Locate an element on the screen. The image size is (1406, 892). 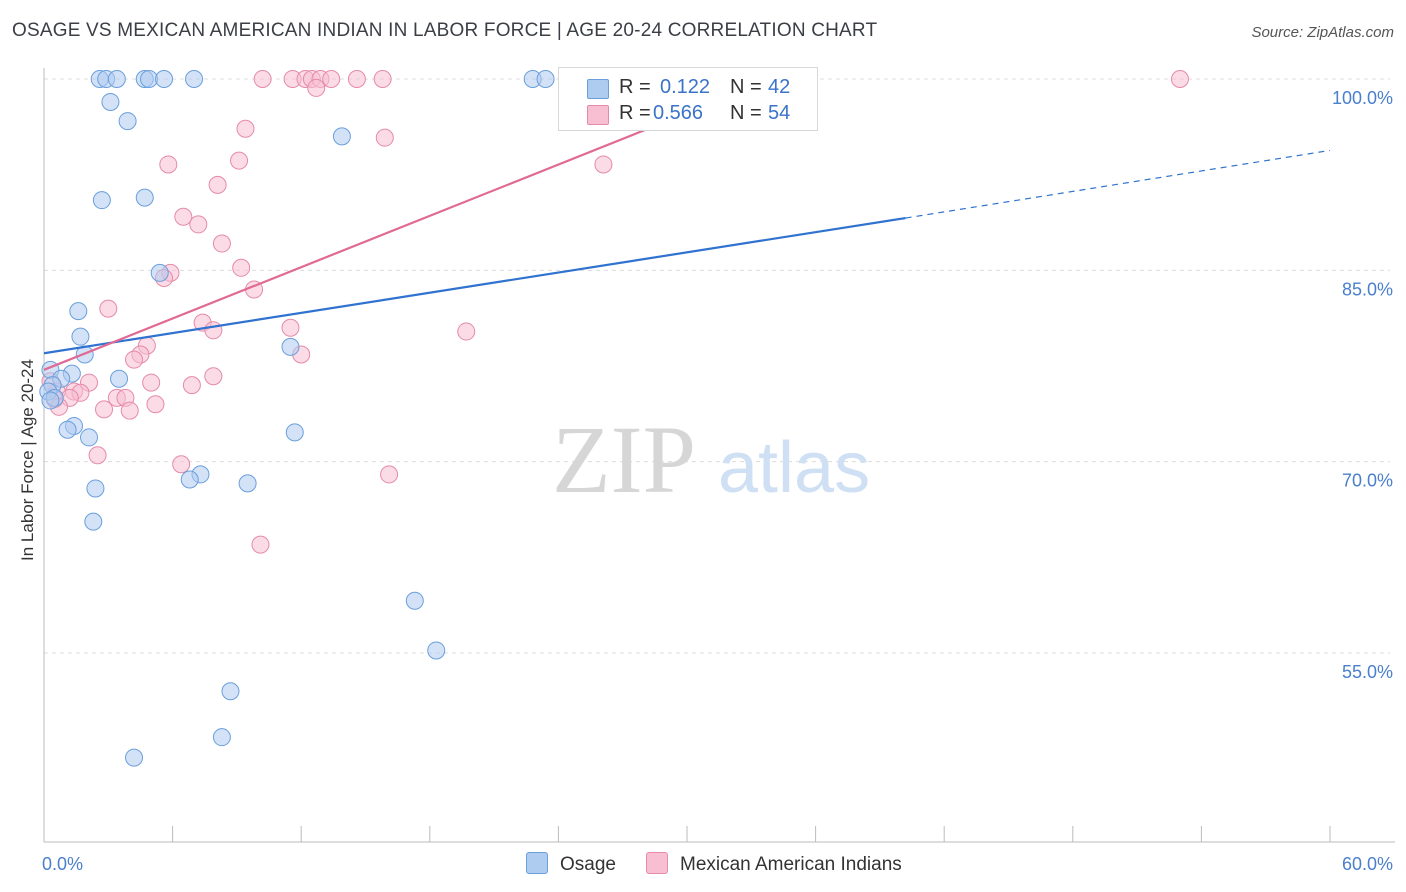
x-tick-label: 60.0% is located at coordinates (1367, 864).